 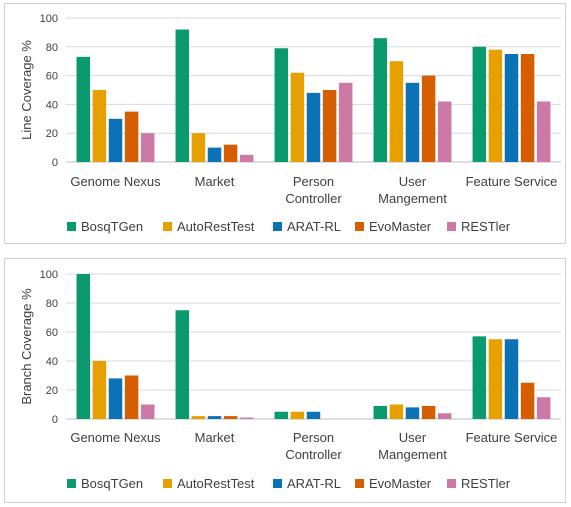 What do you see at coordinates (26, 90) in the screenshot?
I see `y-axis-label: Line Coverage %` at bounding box center [26, 90].